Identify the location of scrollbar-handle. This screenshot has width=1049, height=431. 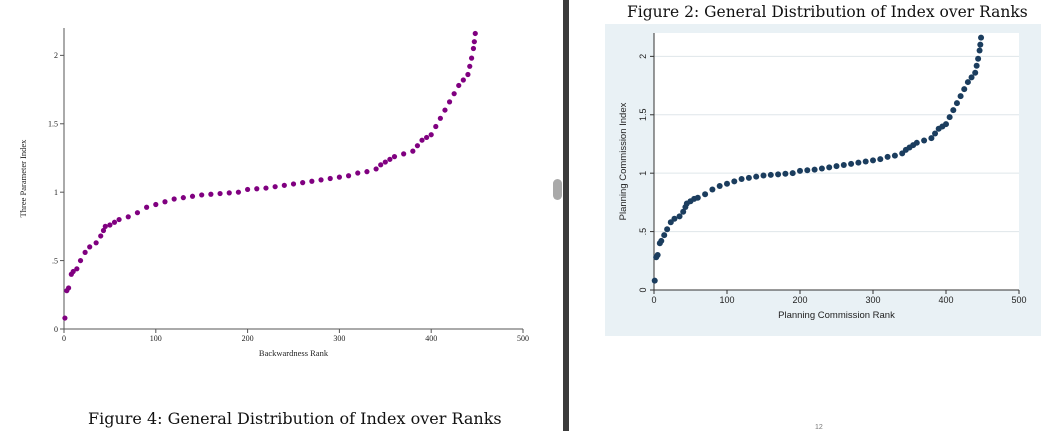
(557, 189).